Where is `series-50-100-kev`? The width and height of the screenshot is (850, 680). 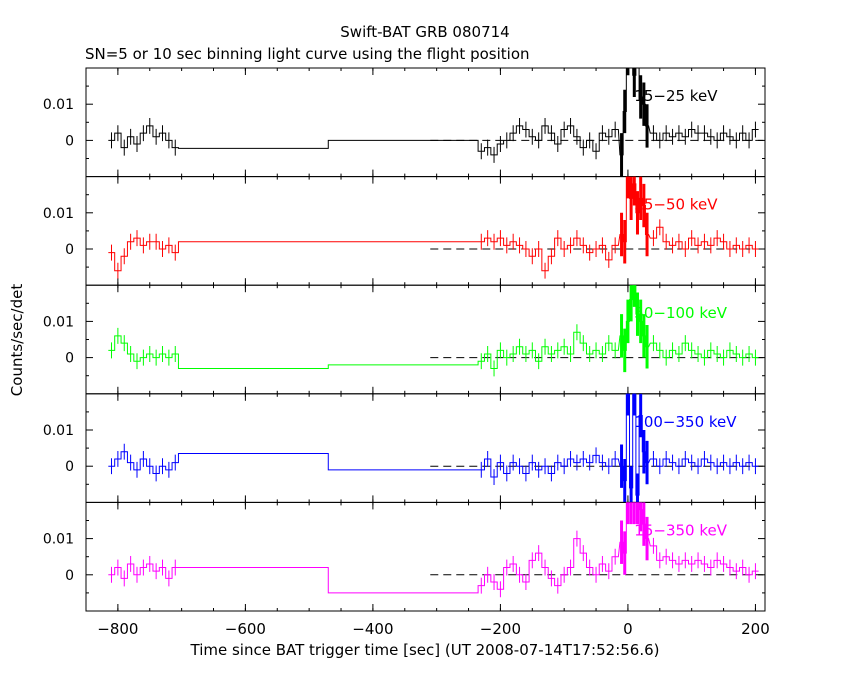 series-50-100-kev is located at coordinates (433, 331).